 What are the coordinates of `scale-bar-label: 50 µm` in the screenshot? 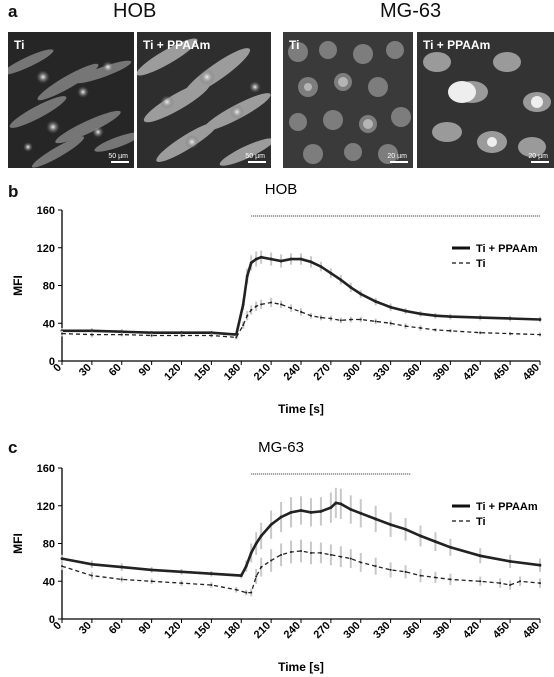 It's located at (118, 156).